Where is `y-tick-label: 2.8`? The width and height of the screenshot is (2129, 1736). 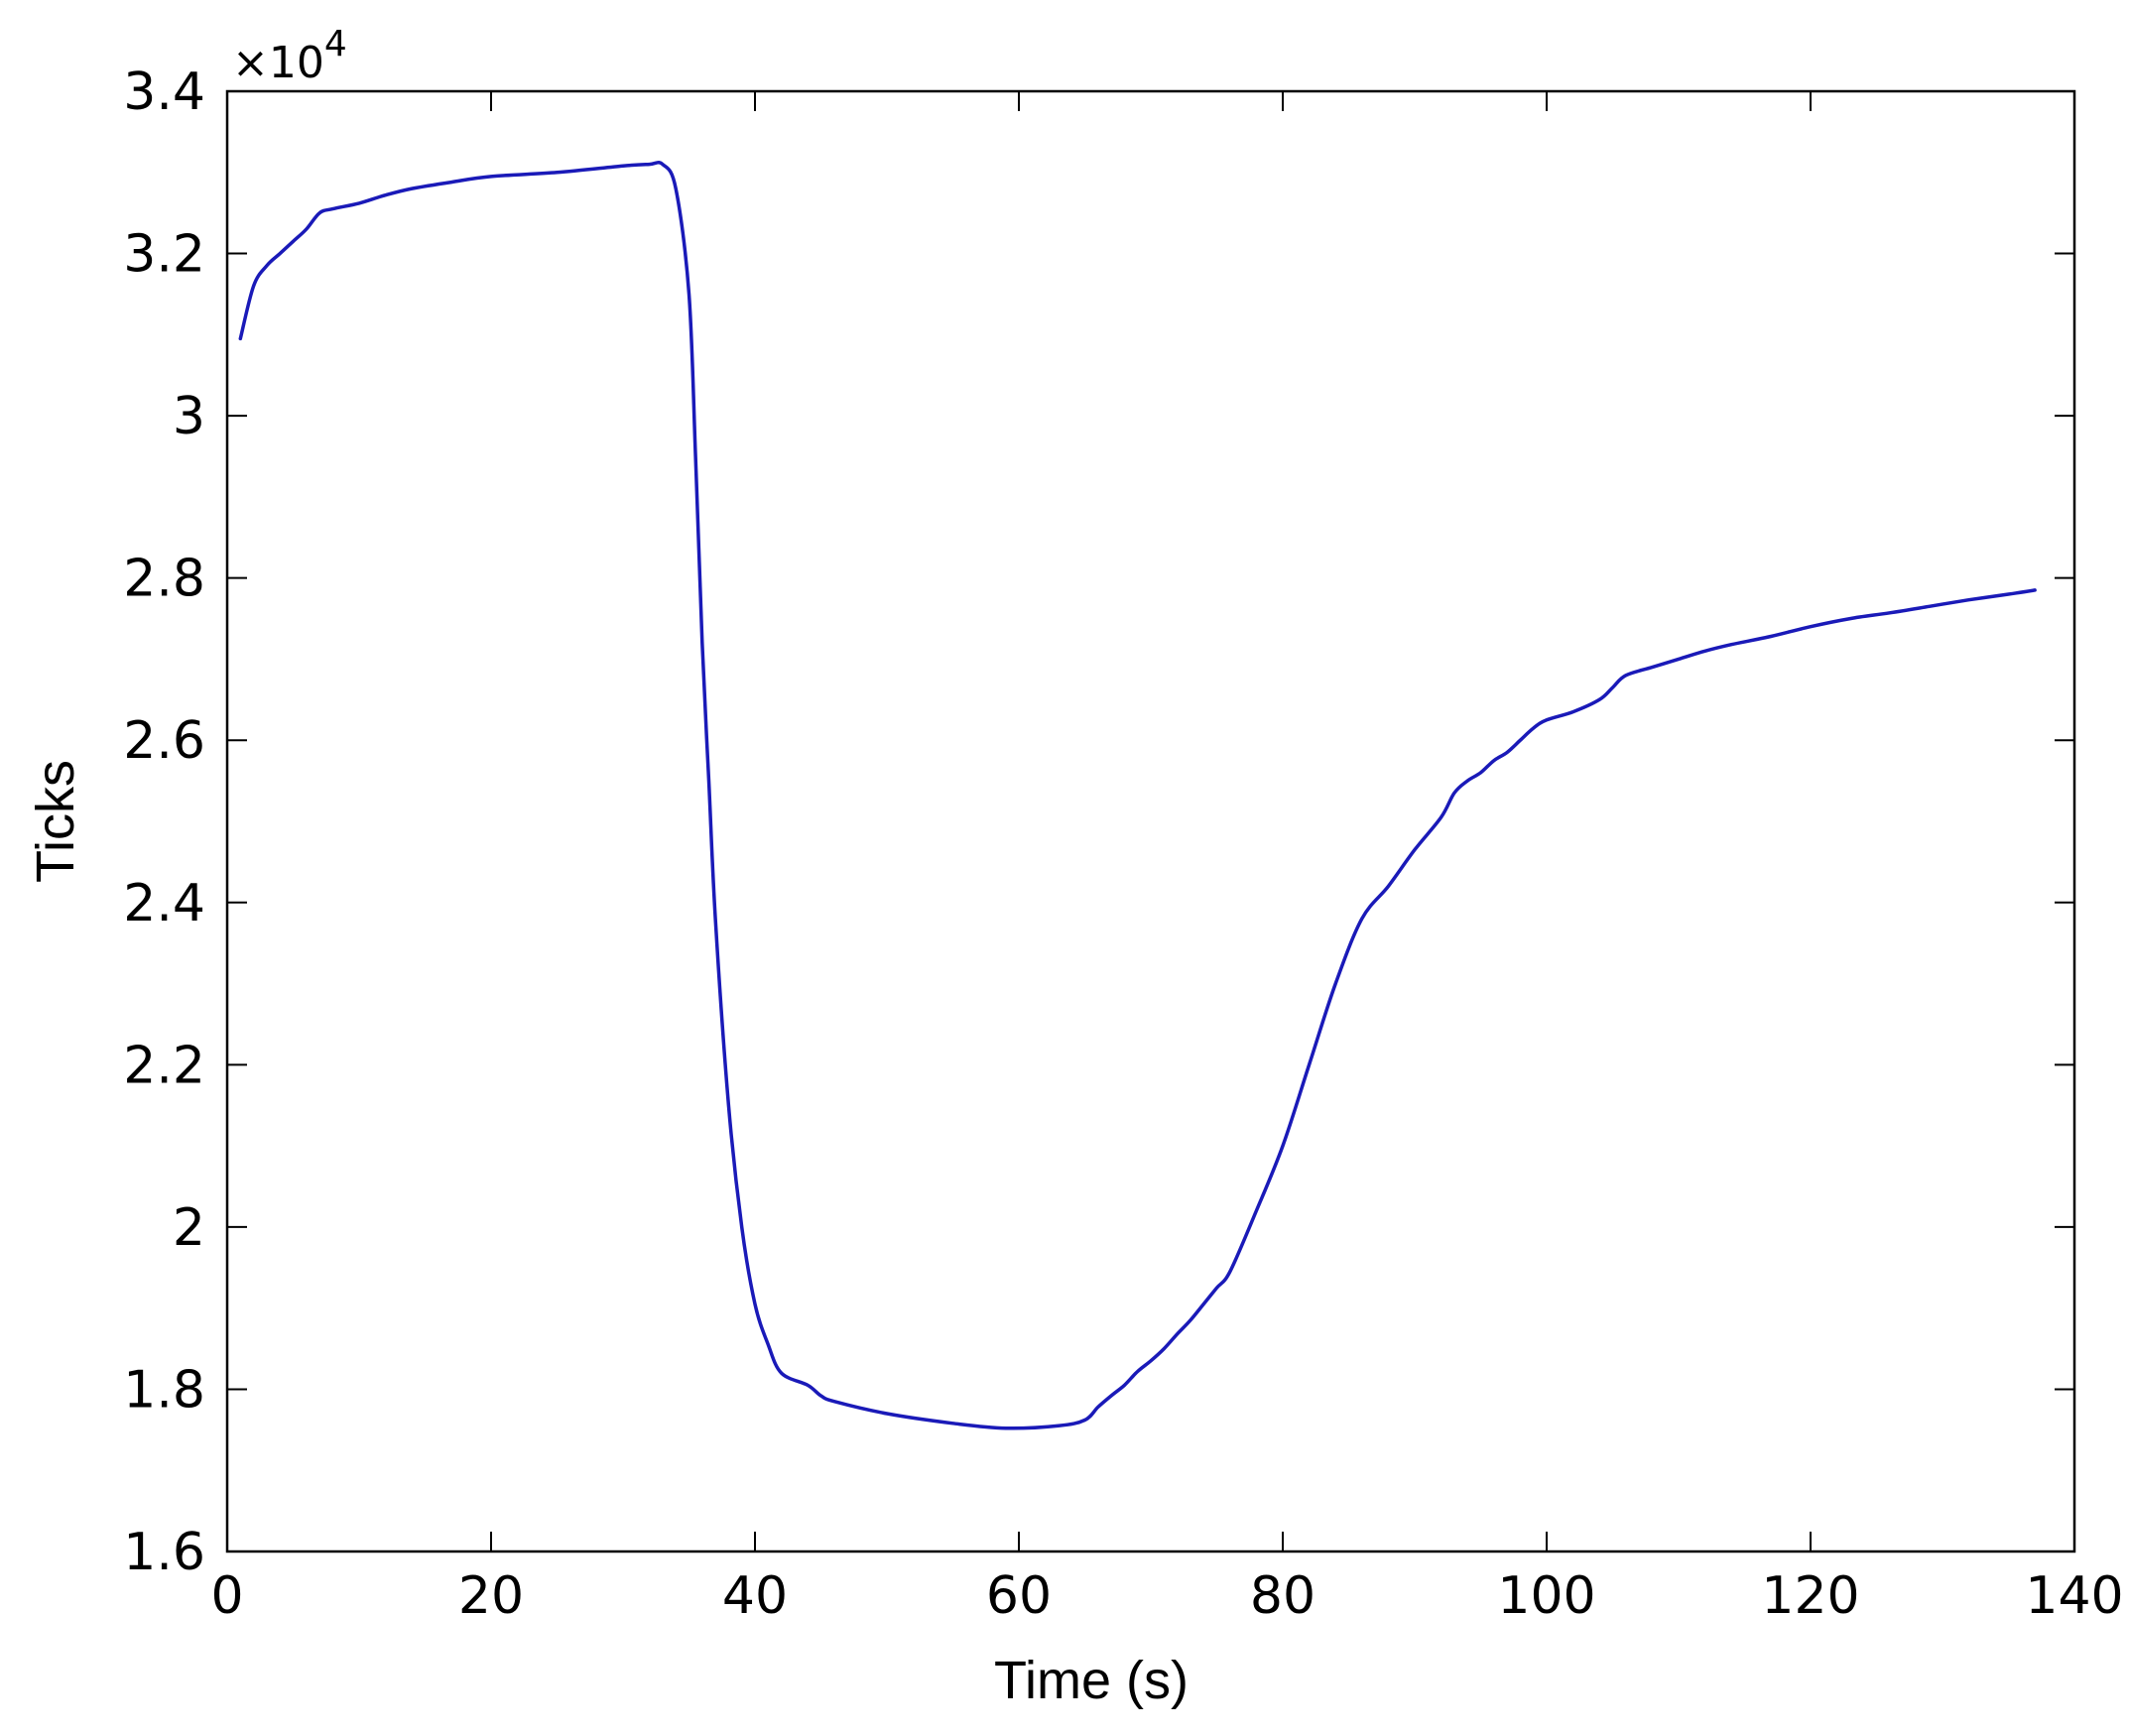
y-tick-label: 2.8 is located at coordinates (164, 579).